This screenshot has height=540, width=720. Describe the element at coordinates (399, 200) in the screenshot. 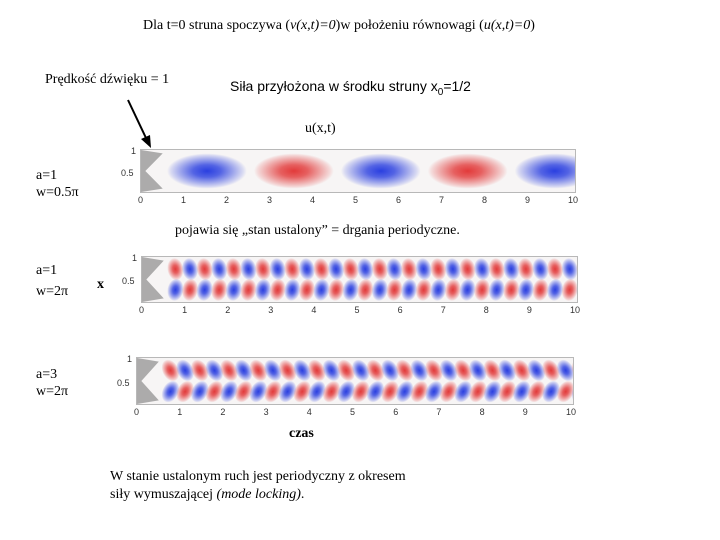

I see `x-tick-label: 6` at that location.